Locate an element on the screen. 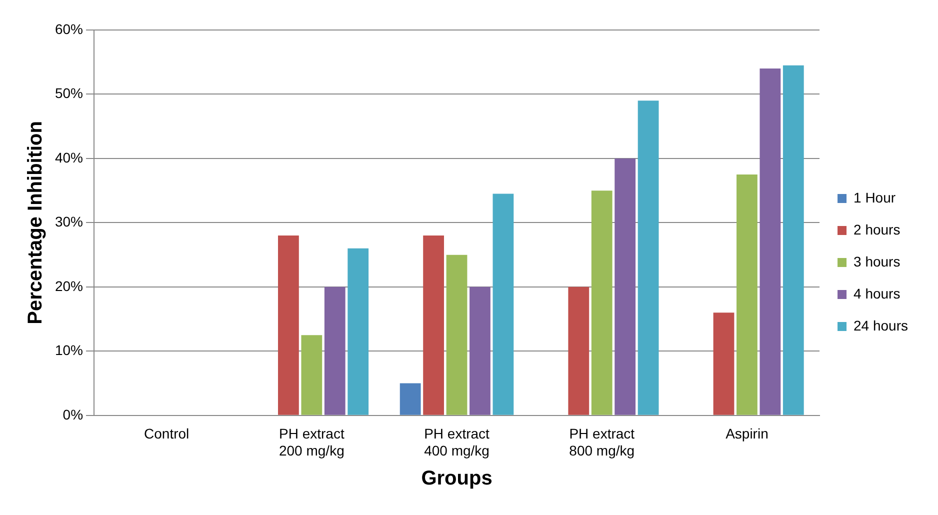 The height and width of the screenshot is (515, 938). y-axis-title: Percentage Inhibition is located at coordinates (35, 222).